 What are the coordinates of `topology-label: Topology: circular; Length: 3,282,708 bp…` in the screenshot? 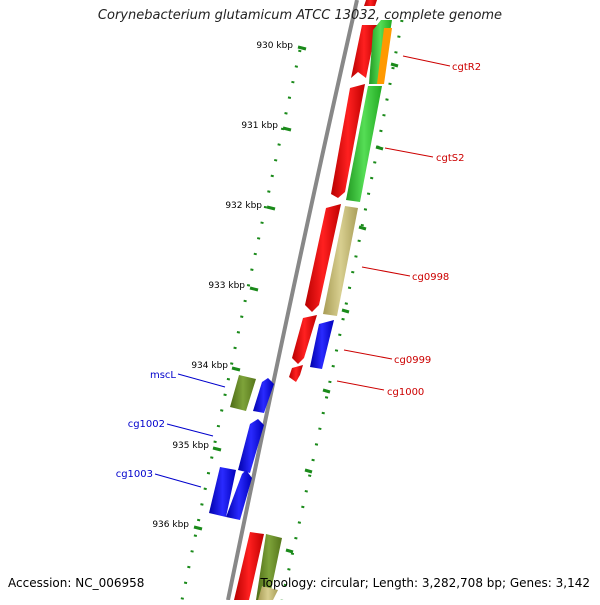 It's located at (425, 583).